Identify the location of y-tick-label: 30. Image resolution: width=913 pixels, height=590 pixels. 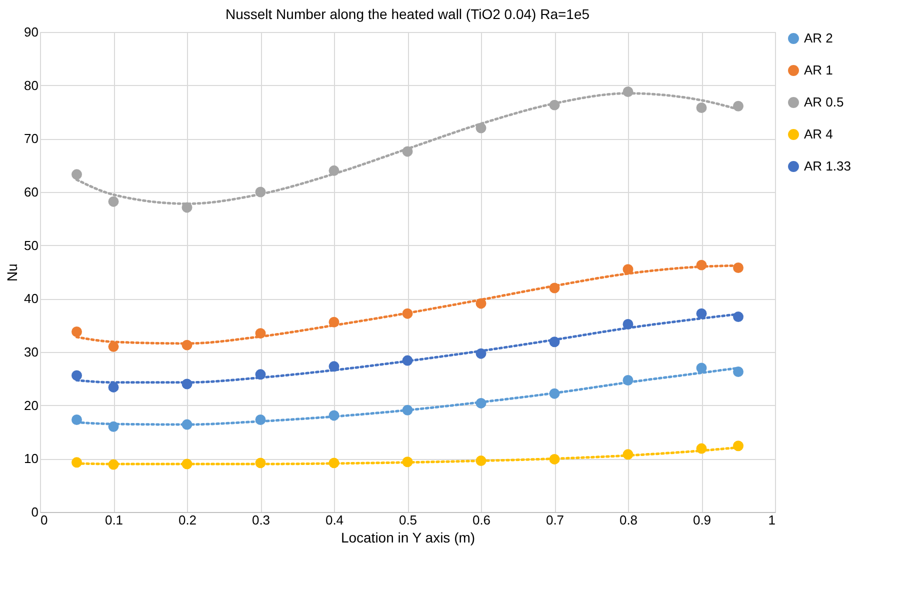
(31, 352).